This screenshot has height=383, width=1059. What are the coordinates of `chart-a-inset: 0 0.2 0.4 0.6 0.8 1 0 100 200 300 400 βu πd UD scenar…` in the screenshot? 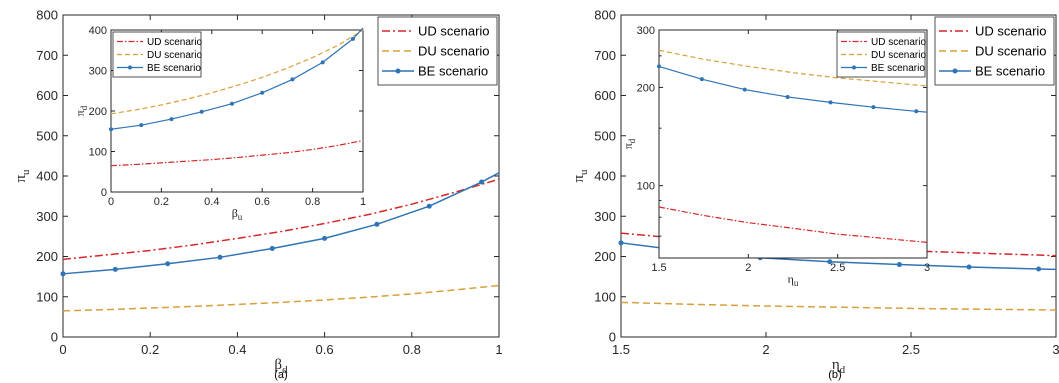 It's located at (219, 123).